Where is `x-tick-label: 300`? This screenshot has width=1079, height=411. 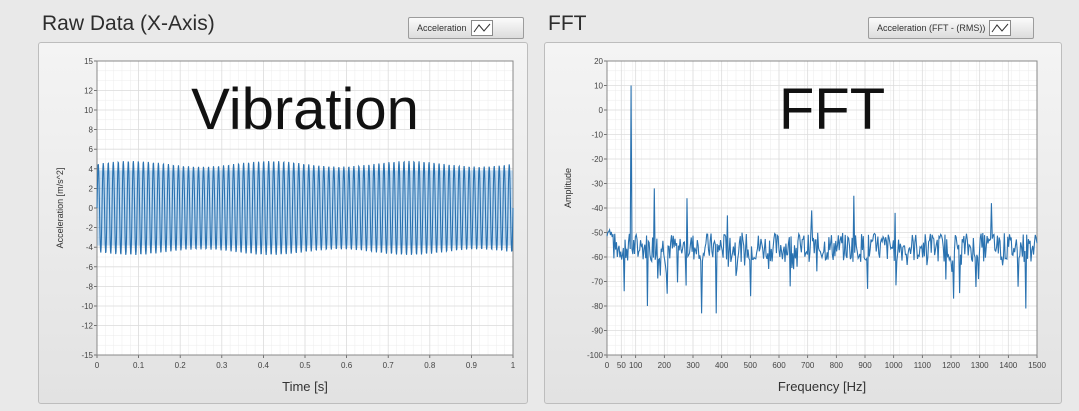 x-tick-label: 300 is located at coordinates (693, 365).